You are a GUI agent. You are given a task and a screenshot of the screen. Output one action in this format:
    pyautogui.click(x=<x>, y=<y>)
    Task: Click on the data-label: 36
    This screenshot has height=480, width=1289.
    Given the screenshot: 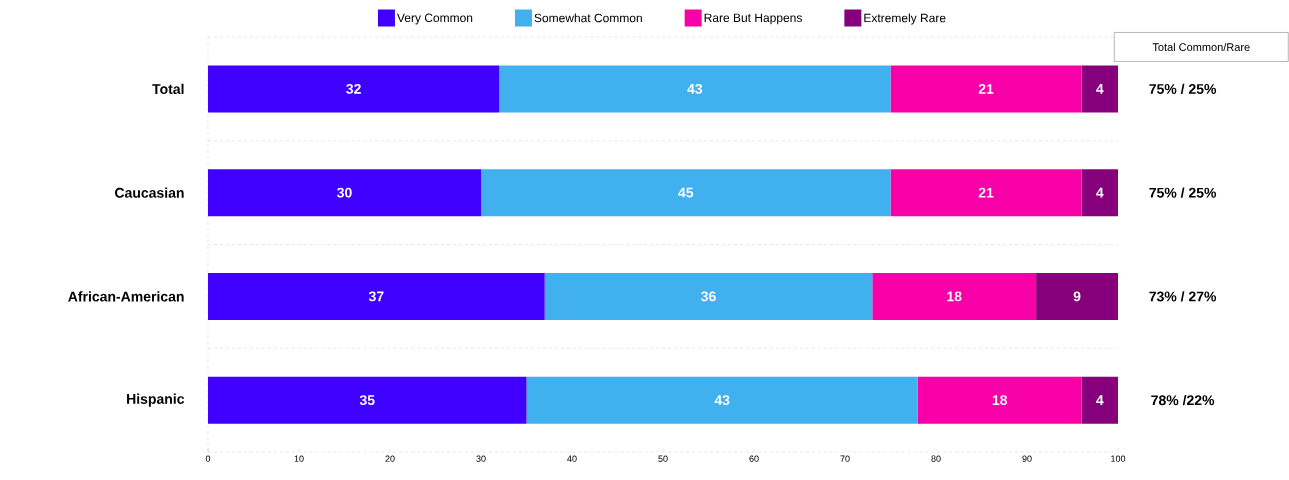 What is the action you would take?
    pyautogui.click(x=708, y=296)
    